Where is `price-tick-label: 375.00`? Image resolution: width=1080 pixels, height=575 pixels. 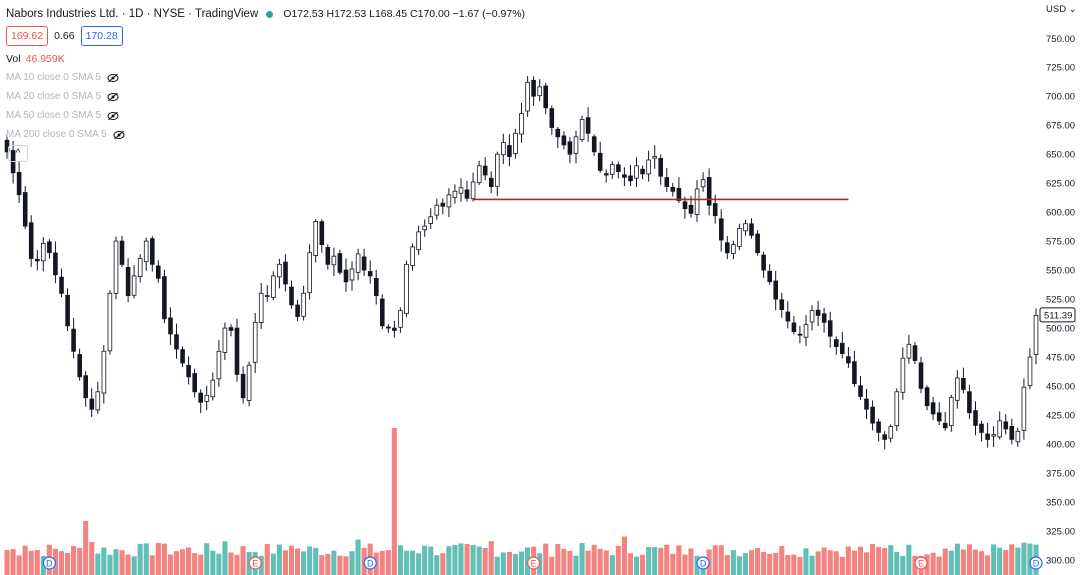
price-tick-label: 375.00 is located at coordinates (1060, 474).